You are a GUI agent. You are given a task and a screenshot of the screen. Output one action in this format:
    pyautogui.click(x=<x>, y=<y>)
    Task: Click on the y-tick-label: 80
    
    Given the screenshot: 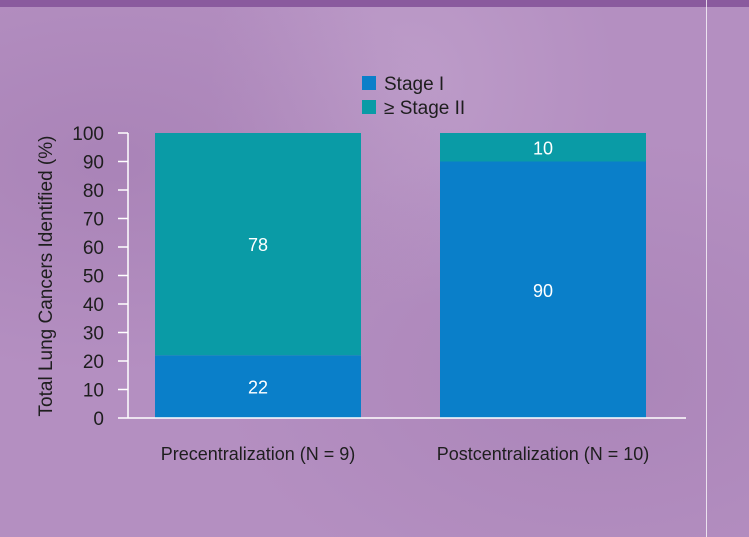 What is the action you would take?
    pyautogui.click(x=93, y=191)
    